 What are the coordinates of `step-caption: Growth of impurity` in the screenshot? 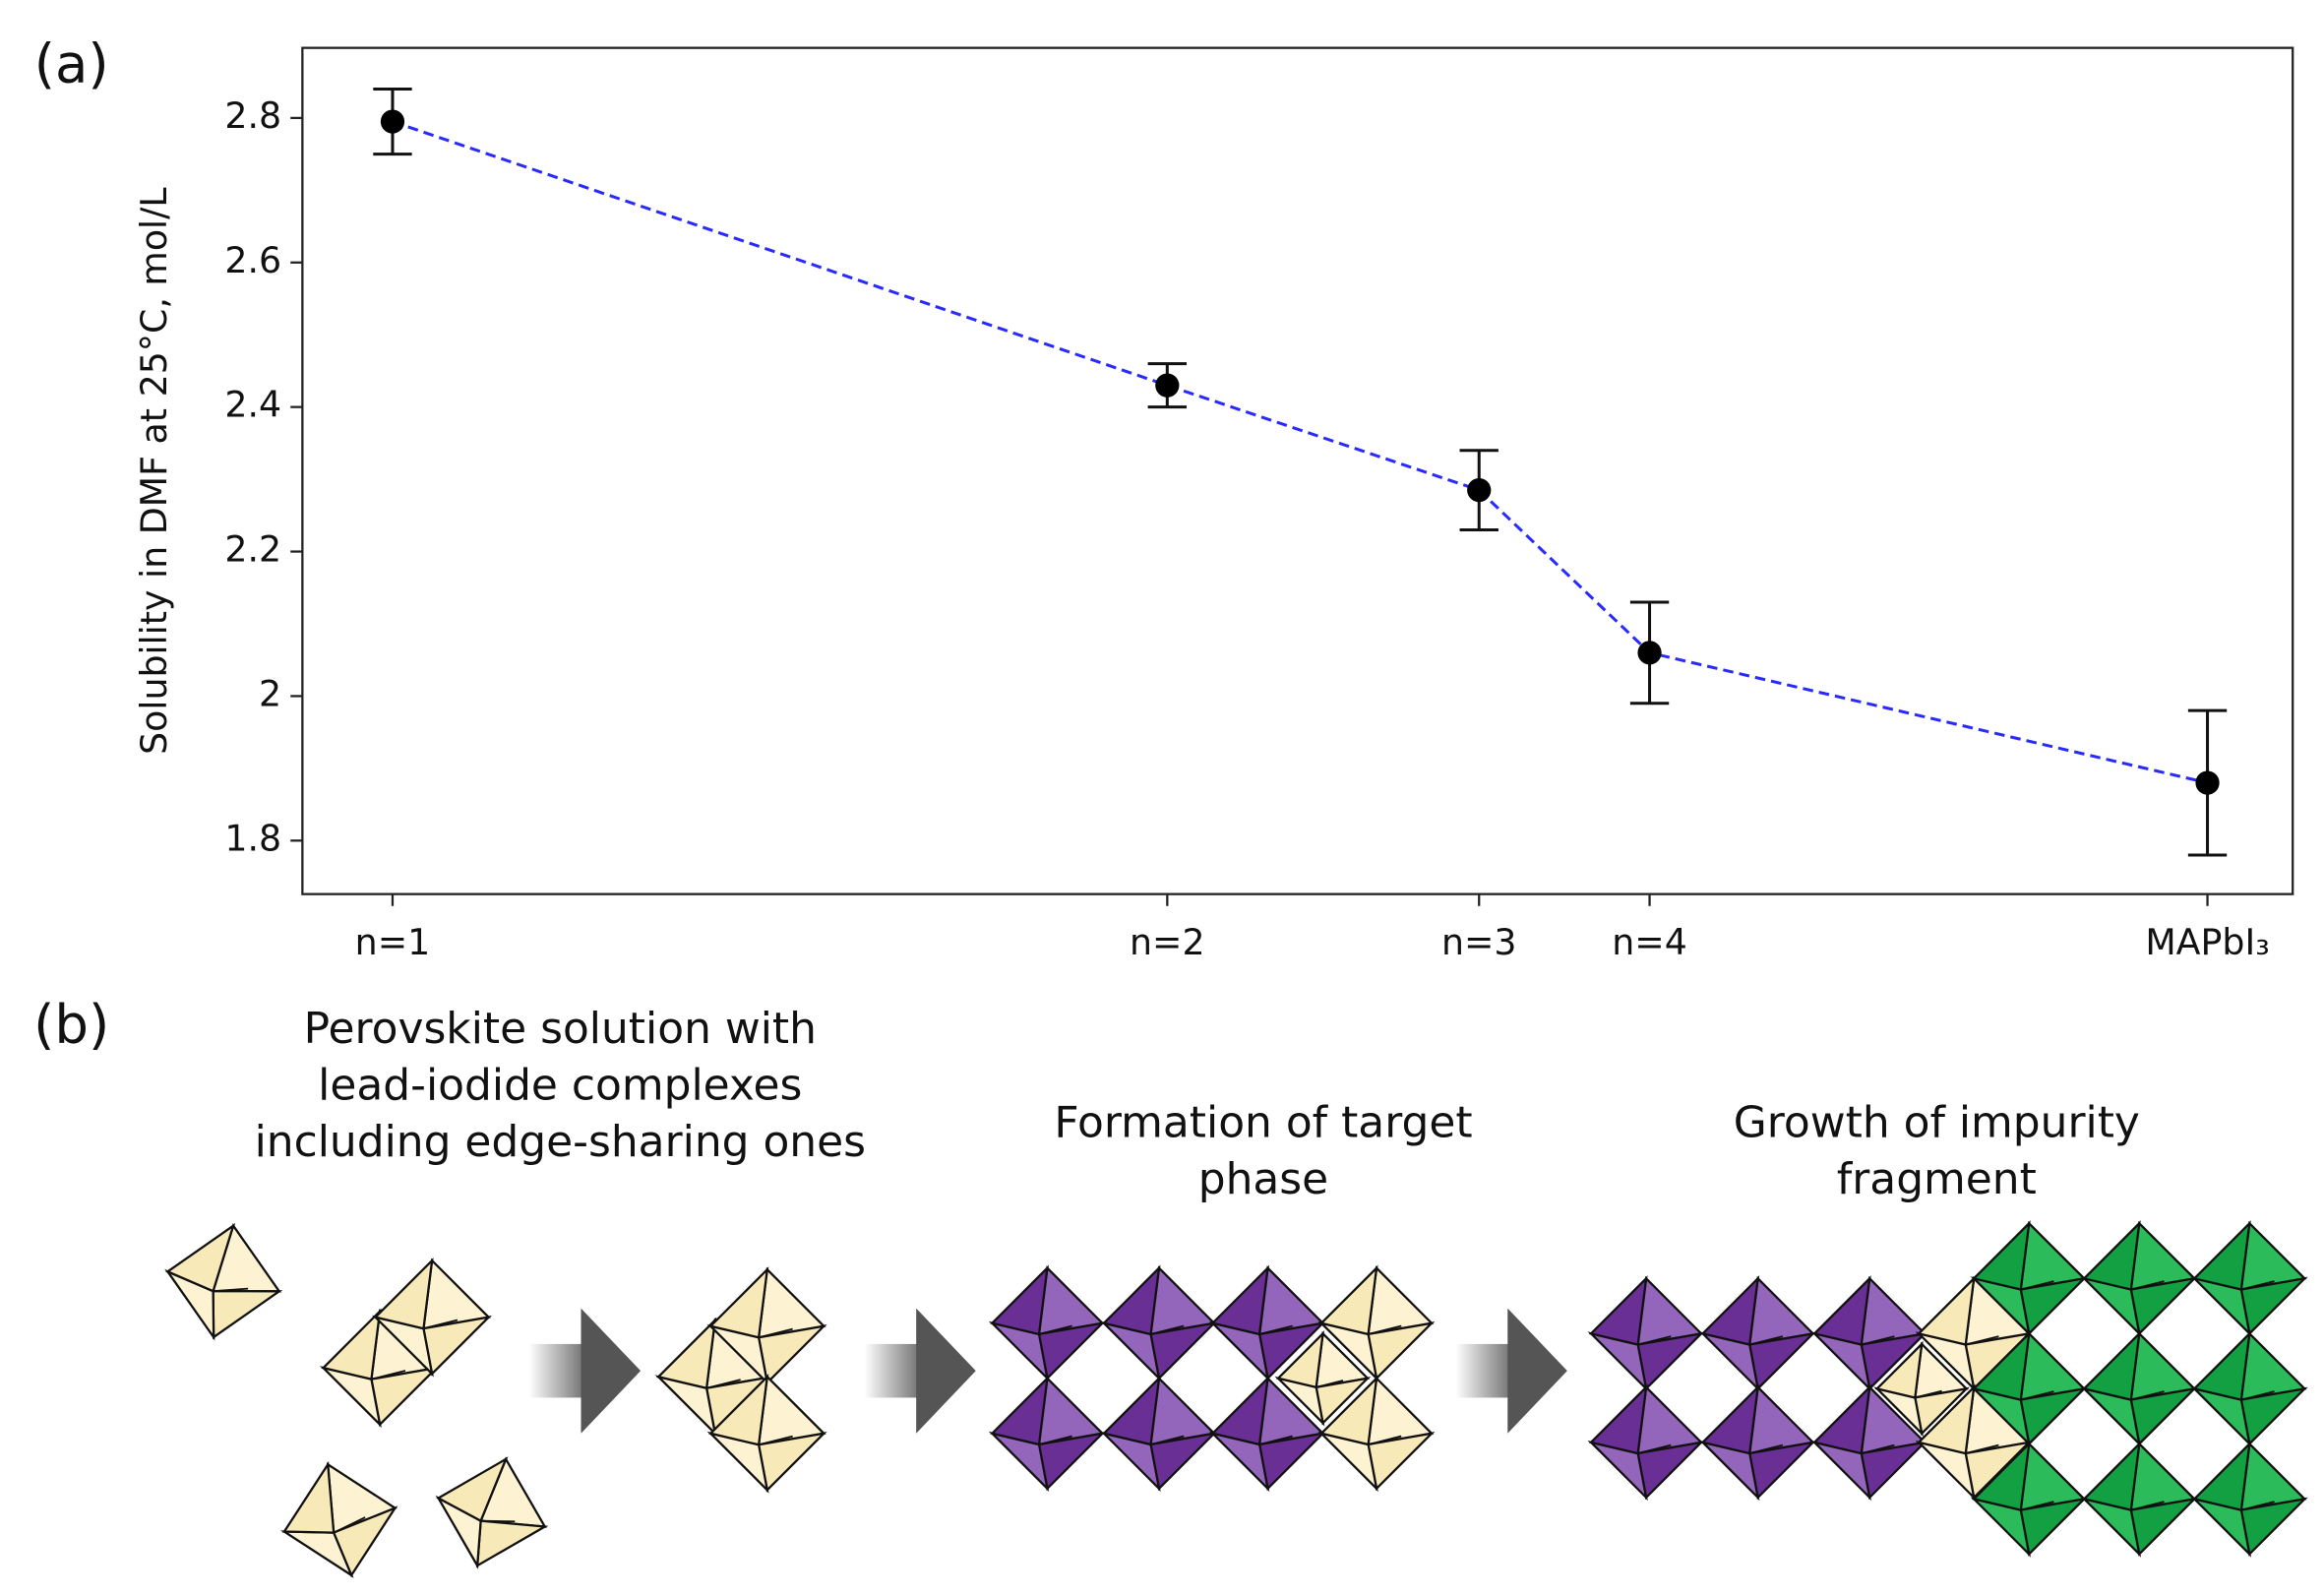 It's located at (1937, 1122).